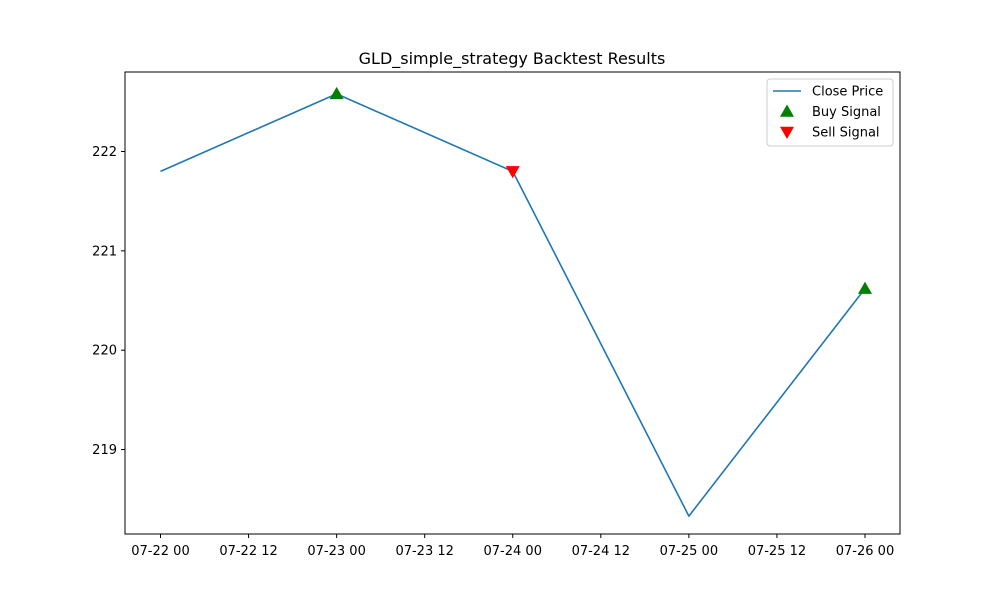  What do you see at coordinates (777, 551) in the screenshot?
I see `x-tick-label: 07-25 12` at bounding box center [777, 551].